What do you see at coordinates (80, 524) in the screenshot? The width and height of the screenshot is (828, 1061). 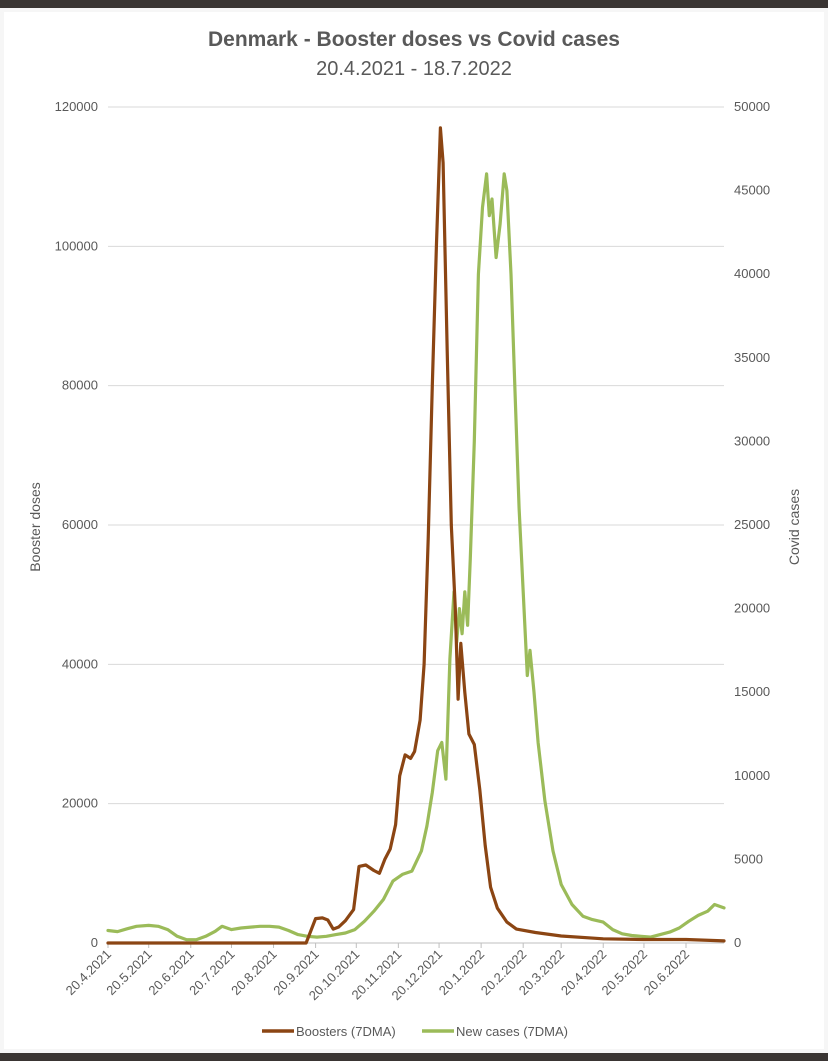 I see `left-tick-label: 60000` at bounding box center [80, 524].